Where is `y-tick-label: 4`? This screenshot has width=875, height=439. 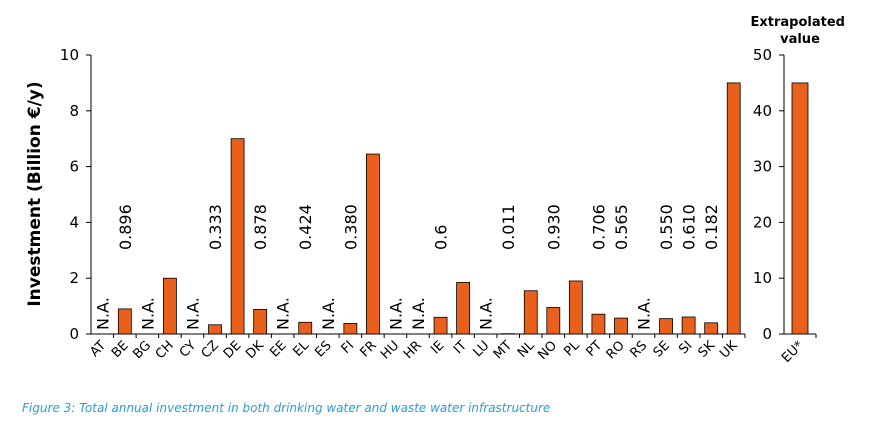
y-tick-label: 4 is located at coordinates (74, 222).